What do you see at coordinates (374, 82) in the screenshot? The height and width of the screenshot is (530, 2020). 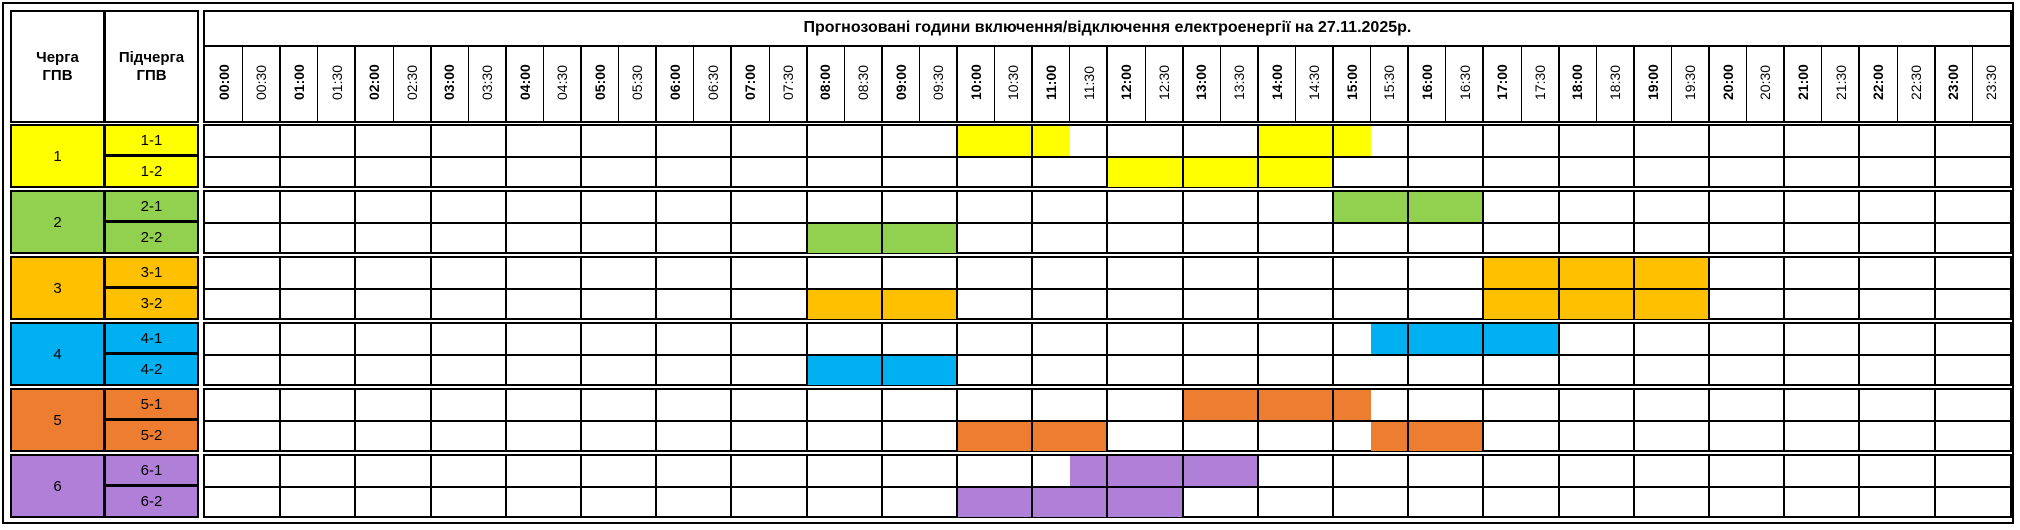 I see `time-slot-label: 02:00` at bounding box center [374, 82].